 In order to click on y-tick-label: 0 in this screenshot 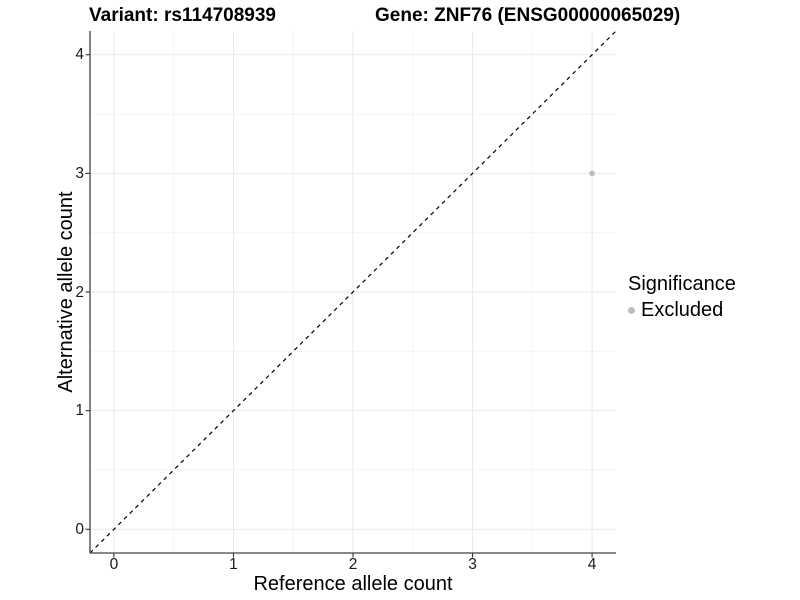, I will do `click(79, 529)`.